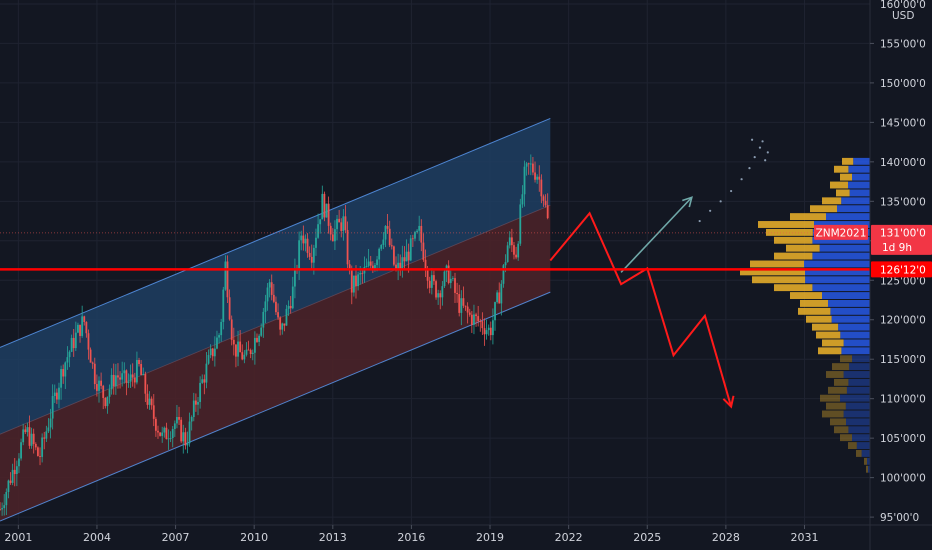 The width and height of the screenshot is (932, 550). Describe the element at coordinates (435, 251) in the screenshot. I see `level-lines` at that location.